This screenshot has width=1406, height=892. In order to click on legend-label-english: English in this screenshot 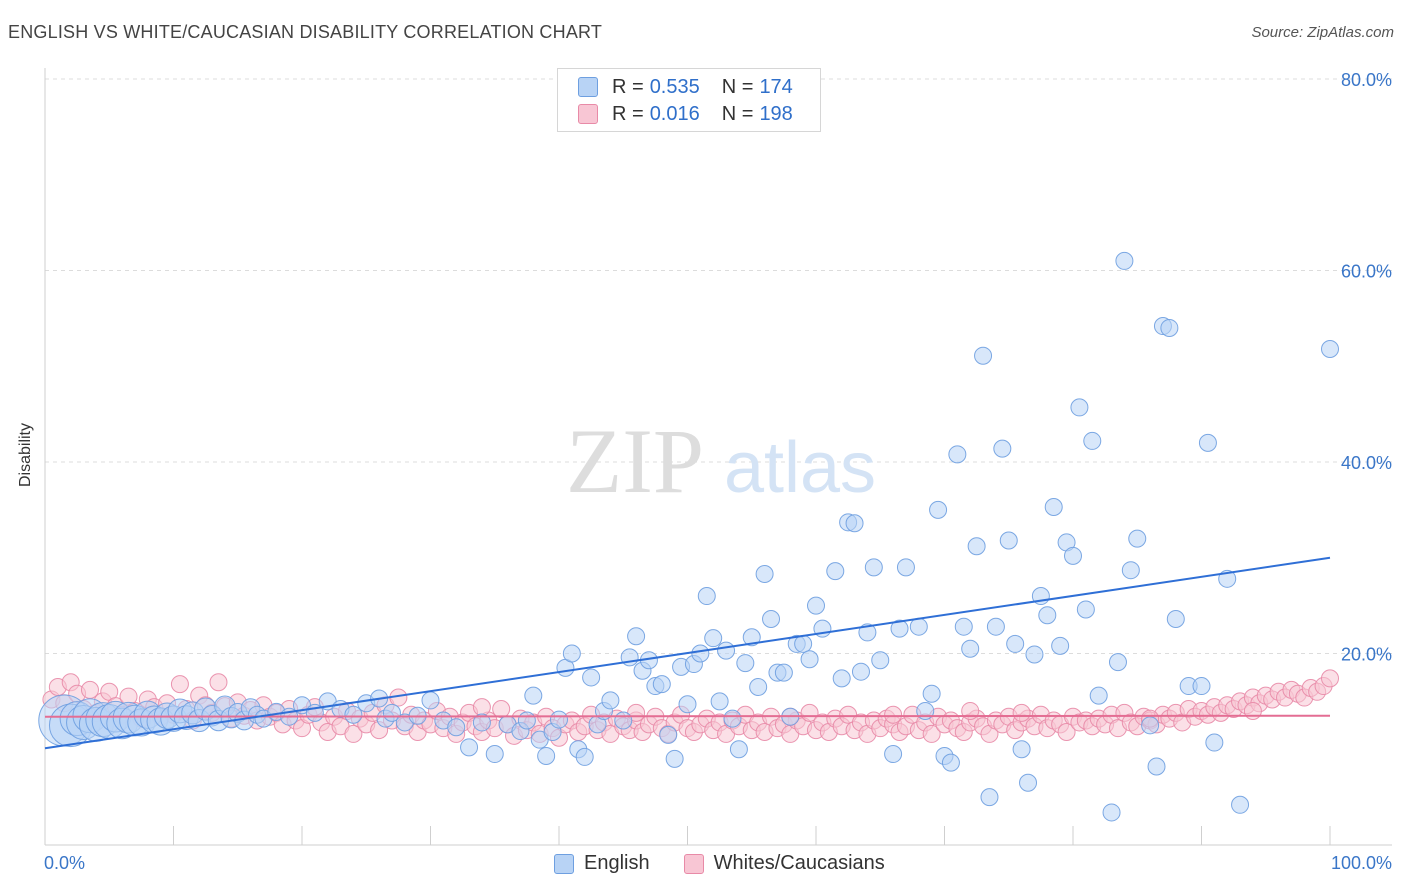, I will do `click(617, 863)`.